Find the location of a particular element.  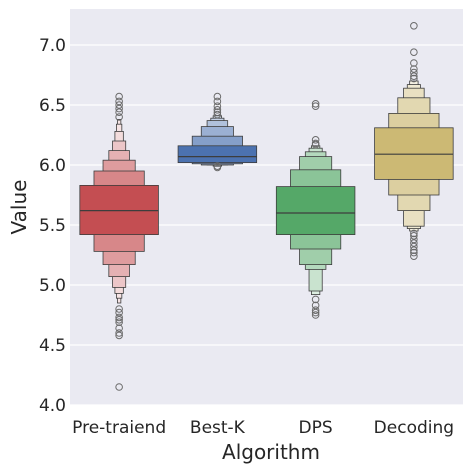

x-tick-label: Decoding is located at coordinates (414, 428).